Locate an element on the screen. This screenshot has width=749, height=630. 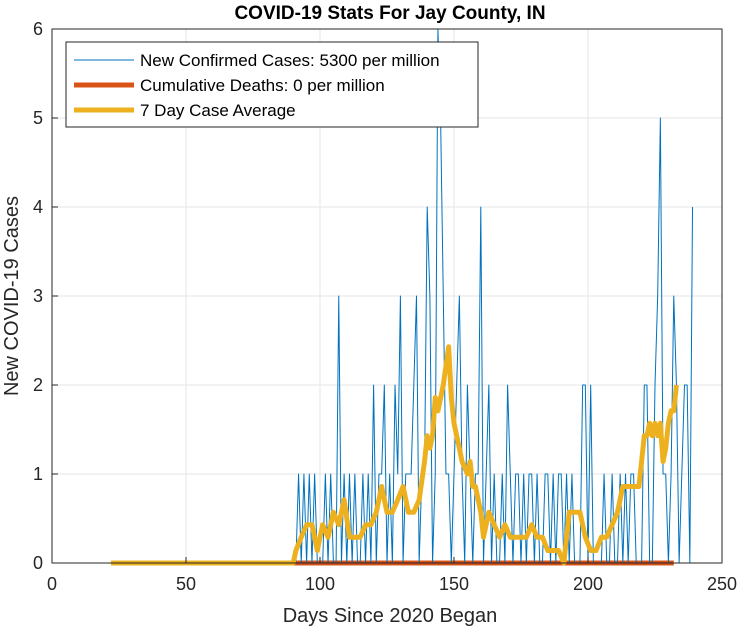
x-tick-label: 150 is located at coordinates (454, 584).